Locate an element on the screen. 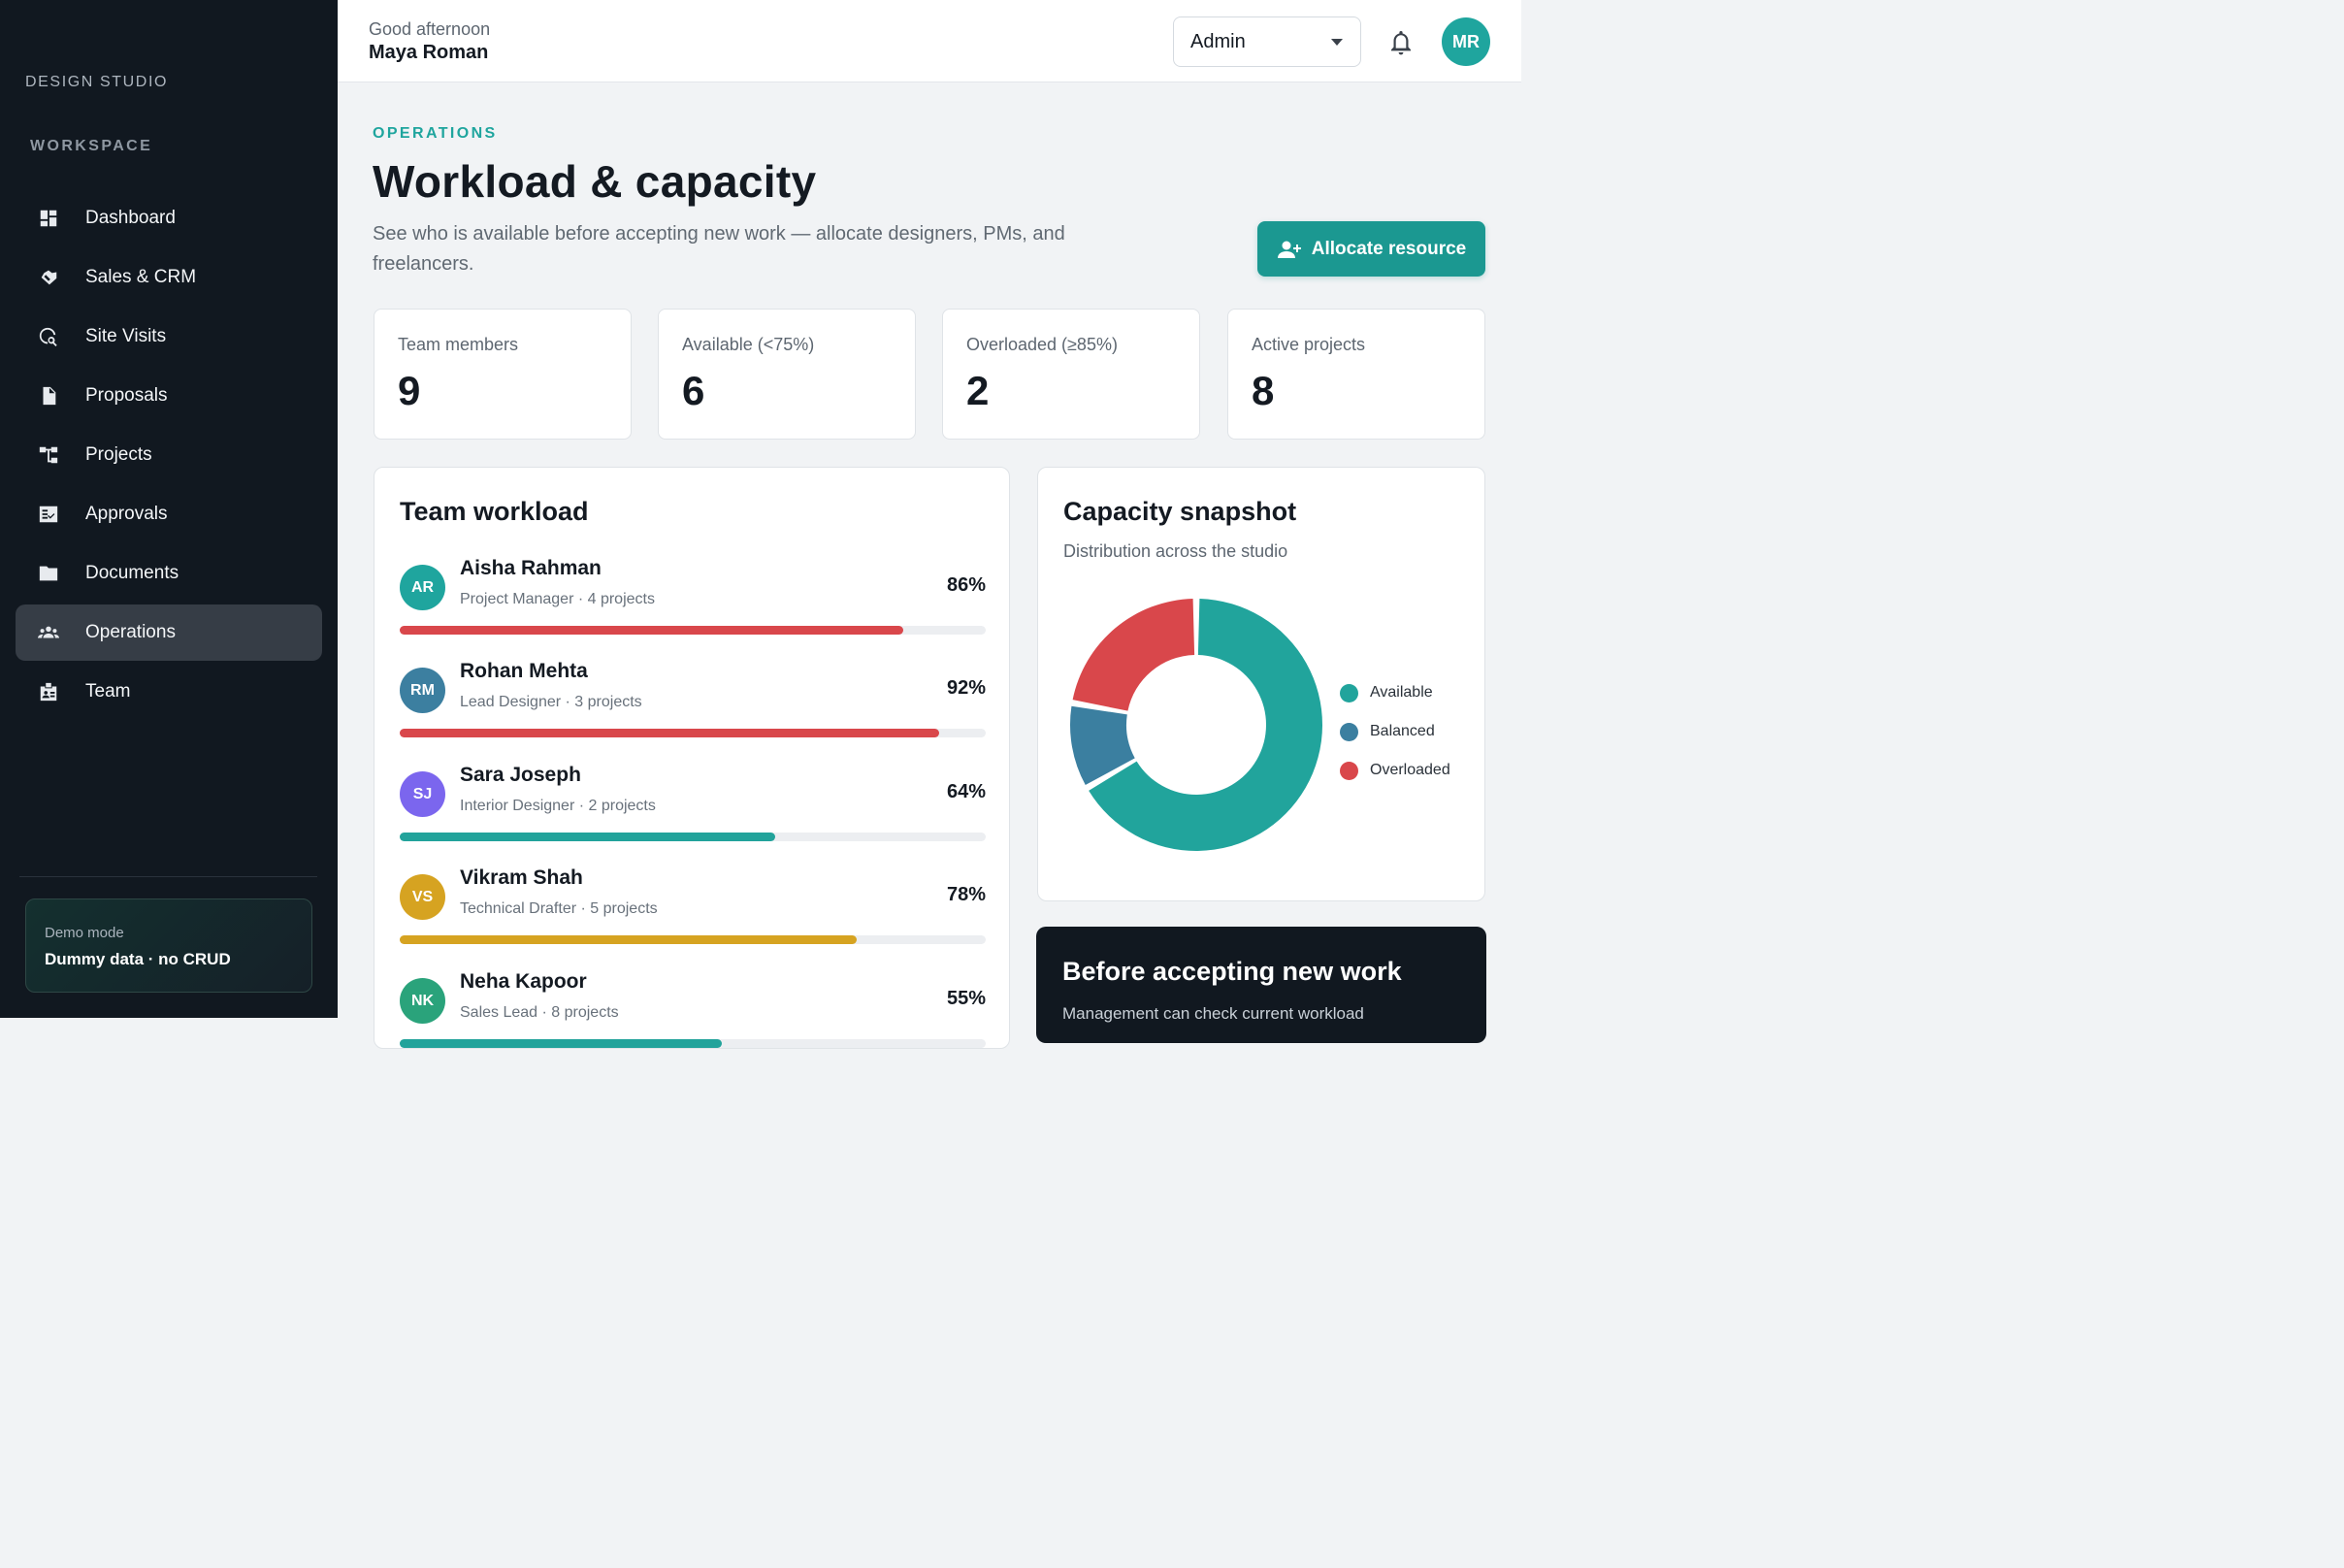 This screenshot has height=1568, width=2344. legend-item: Overloaded is located at coordinates (1395, 770).